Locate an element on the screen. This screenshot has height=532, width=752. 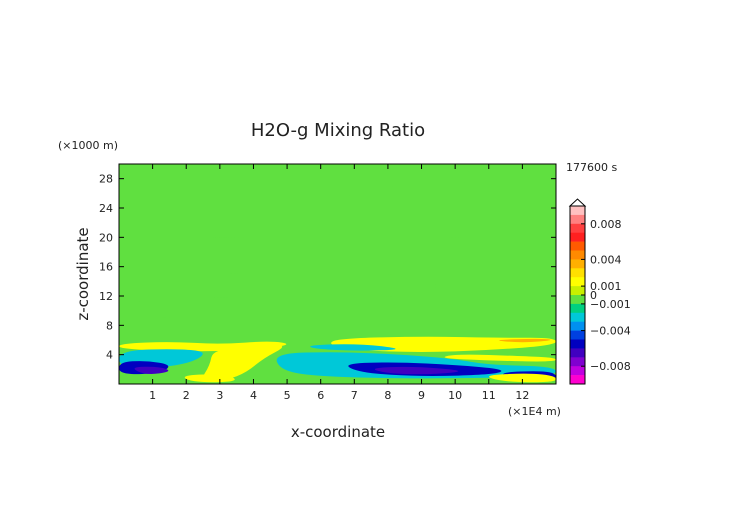
y-tick-label: 28 is located at coordinates (106, 179).